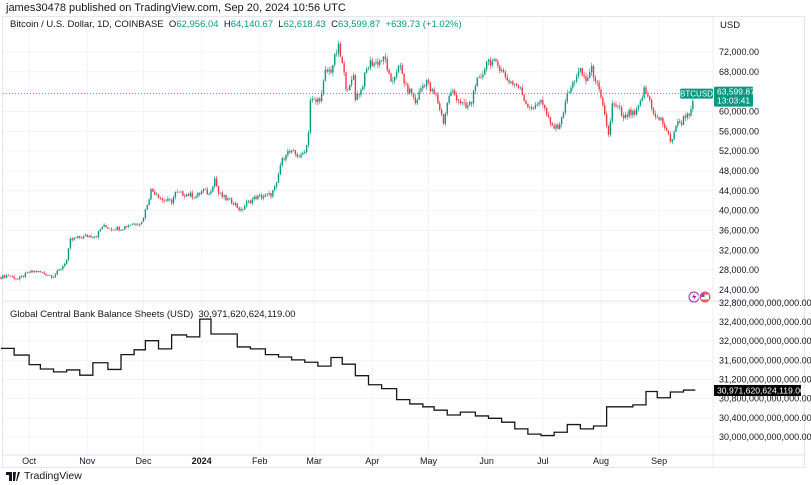 This screenshot has height=485, width=811. What do you see at coordinates (102, 314) in the screenshot?
I see `indicator-name: Global Central Bank Balance Sheets (USD)` at bounding box center [102, 314].